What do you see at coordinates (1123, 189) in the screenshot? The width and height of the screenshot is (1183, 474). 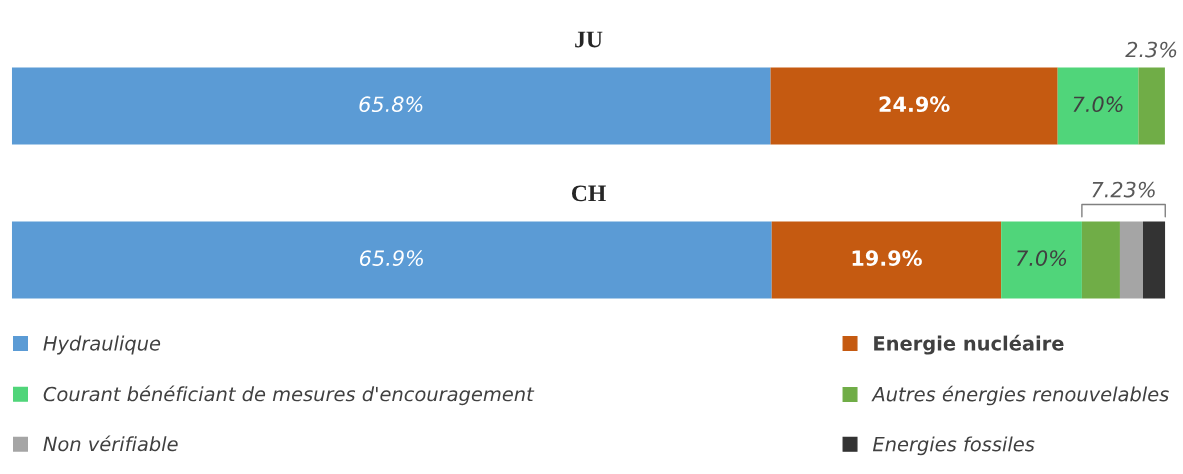 I see `annotation: 7.23%` at bounding box center [1123, 189].